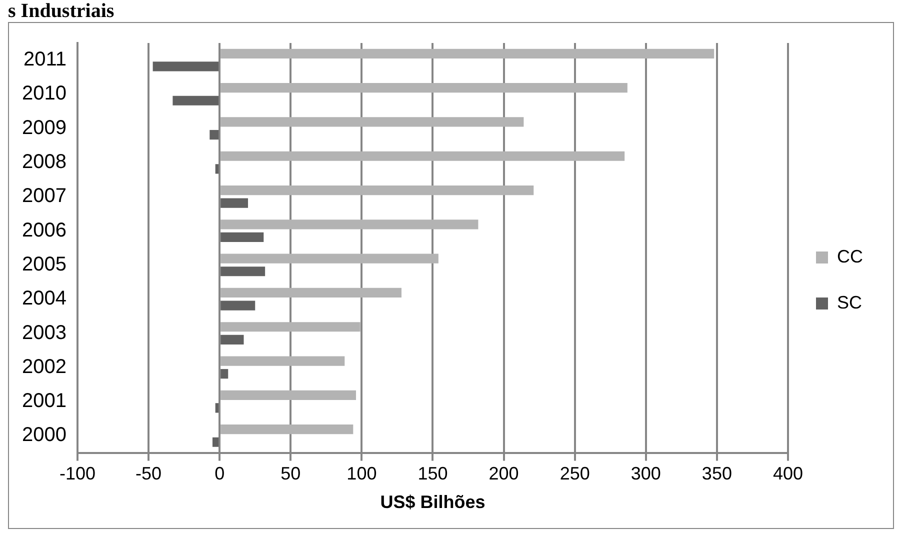 The height and width of the screenshot is (547, 904). I want to click on legend-label: SC, so click(849, 302).